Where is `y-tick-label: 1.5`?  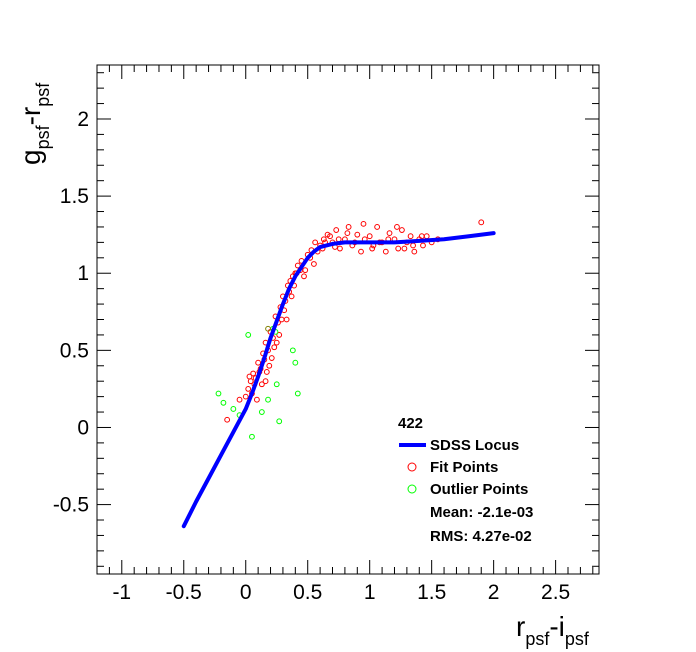 y-tick-label: 1.5 is located at coordinates (74, 196).